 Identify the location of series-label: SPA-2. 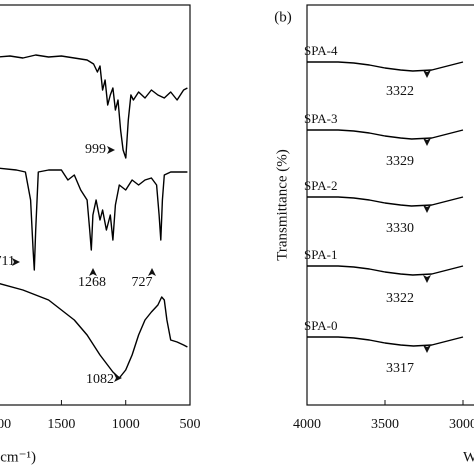
(320, 185).